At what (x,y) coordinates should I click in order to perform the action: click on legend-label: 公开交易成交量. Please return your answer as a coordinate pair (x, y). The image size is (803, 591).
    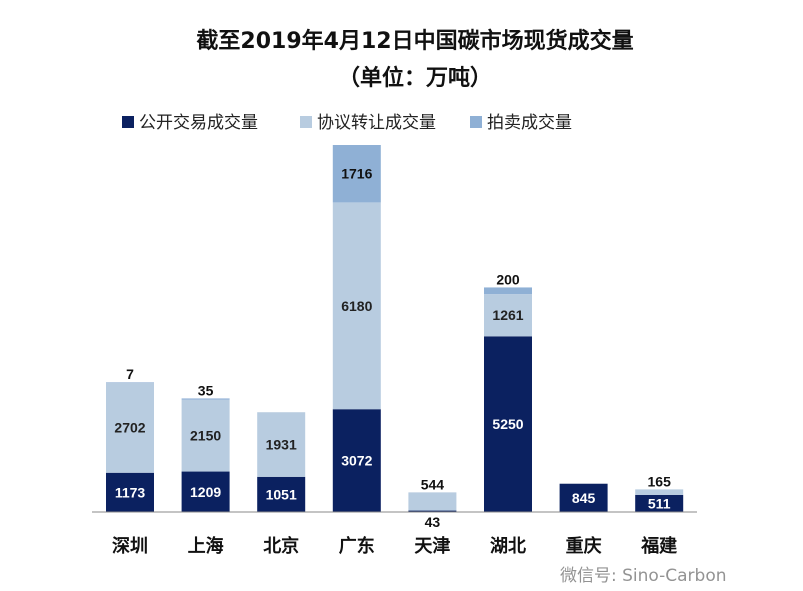
    Looking at the image, I should click on (198, 123).